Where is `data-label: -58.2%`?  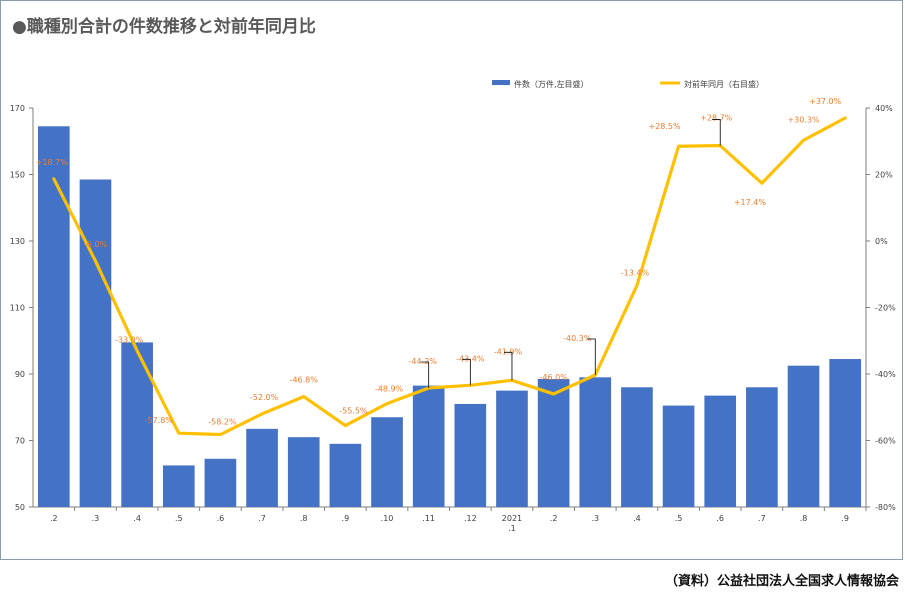
data-label: -58.2% is located at coordinates (222, 422).